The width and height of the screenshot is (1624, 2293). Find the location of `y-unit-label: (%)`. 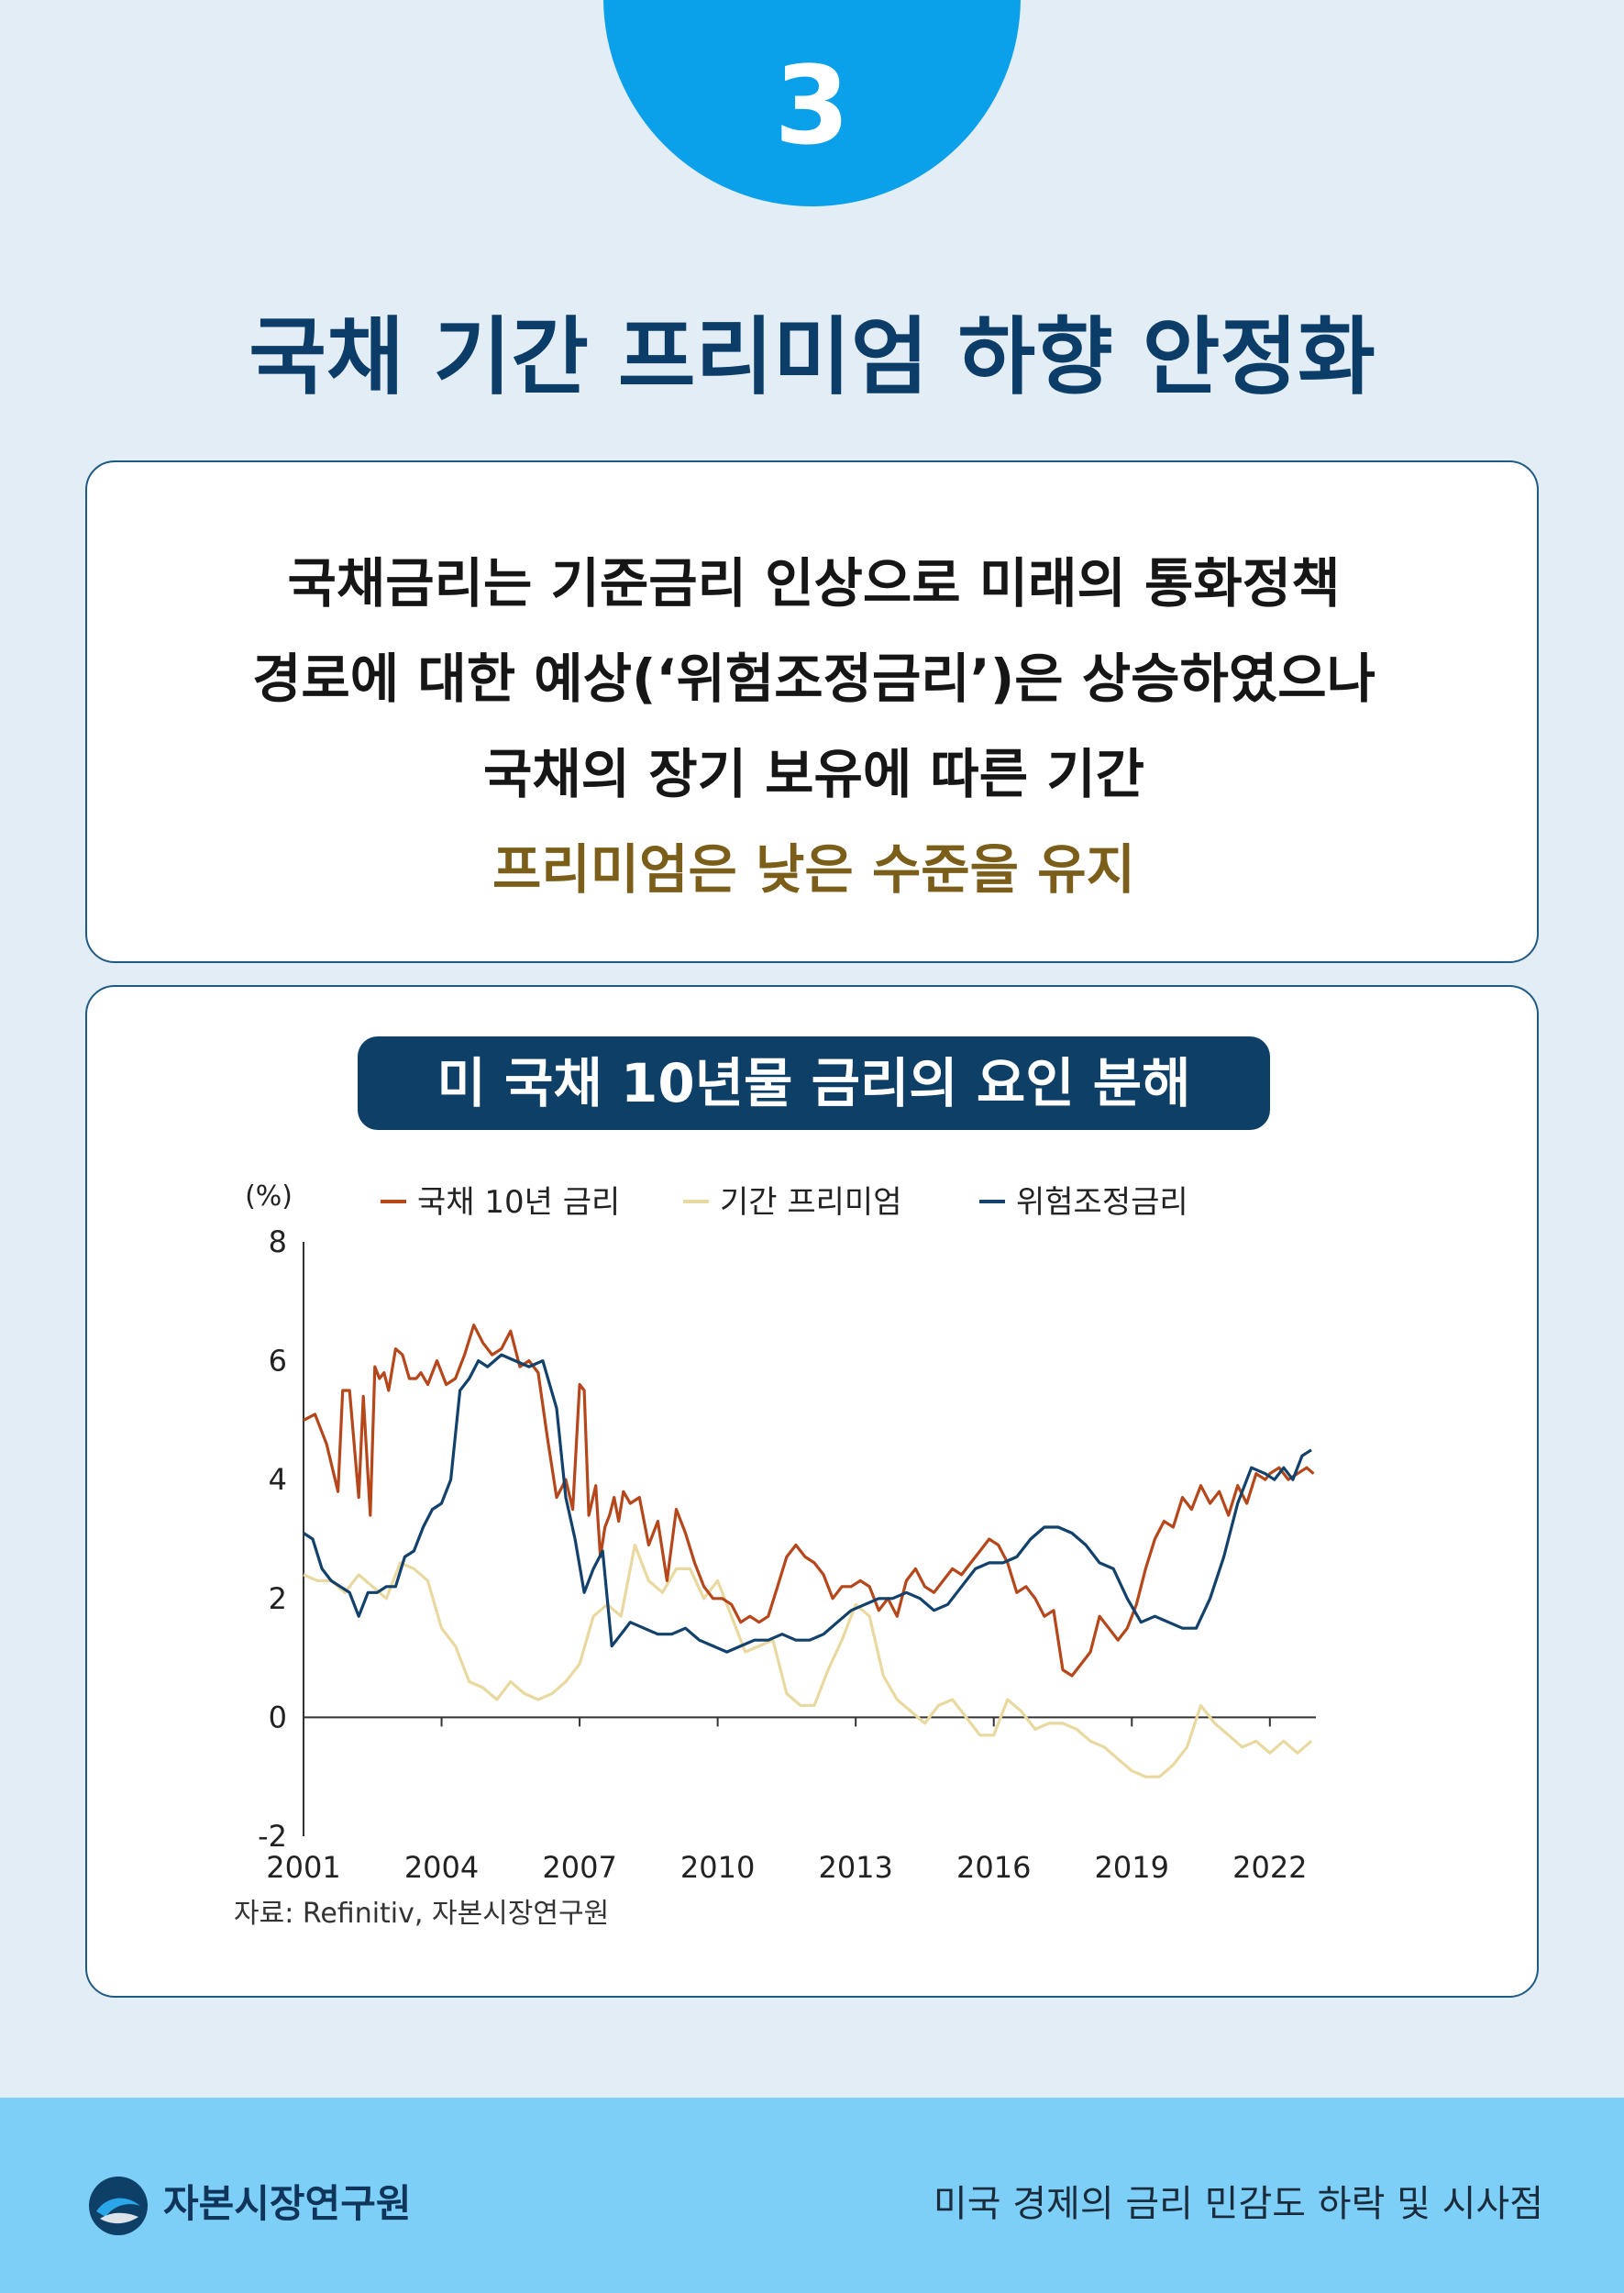

y-unit-label: (%) is located at coordinates (269, 1197).